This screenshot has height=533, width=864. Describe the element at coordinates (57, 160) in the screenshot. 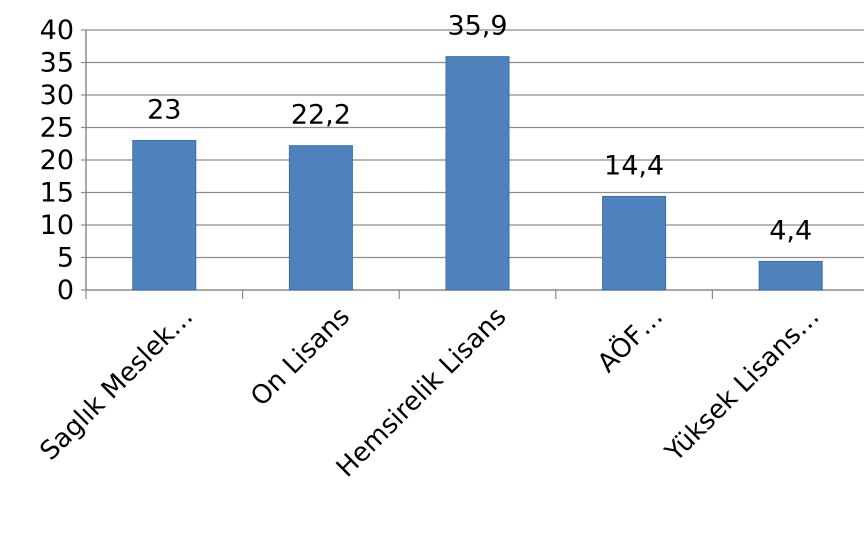

I see `y-tick-label: 20` at that location.